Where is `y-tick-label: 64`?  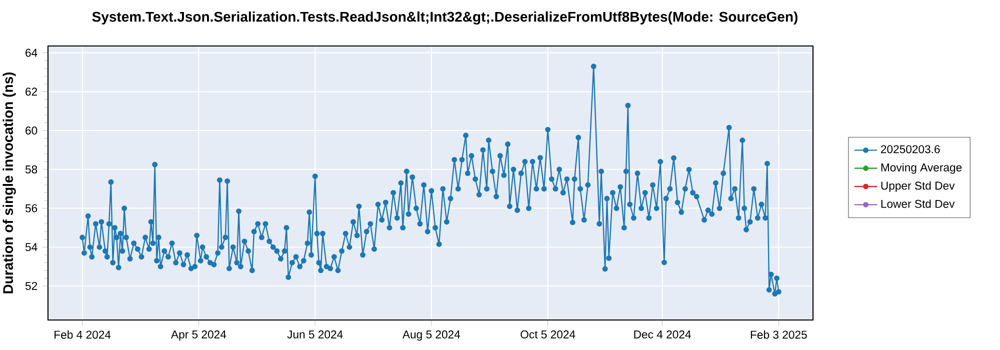 y-tick-label: 64 is located at coordinates (32, 52).